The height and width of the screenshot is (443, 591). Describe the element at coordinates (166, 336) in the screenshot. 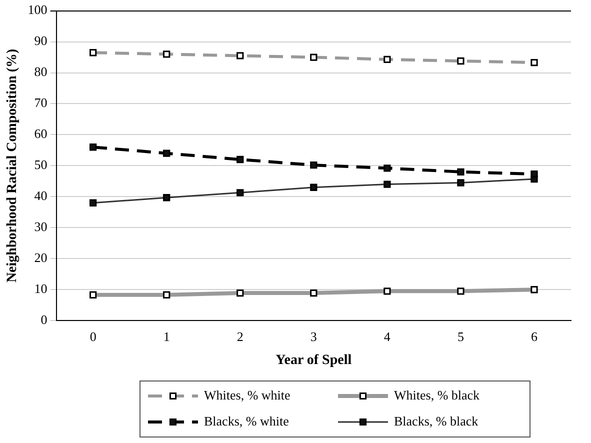

I see `x-tick-label: 1` at that location.